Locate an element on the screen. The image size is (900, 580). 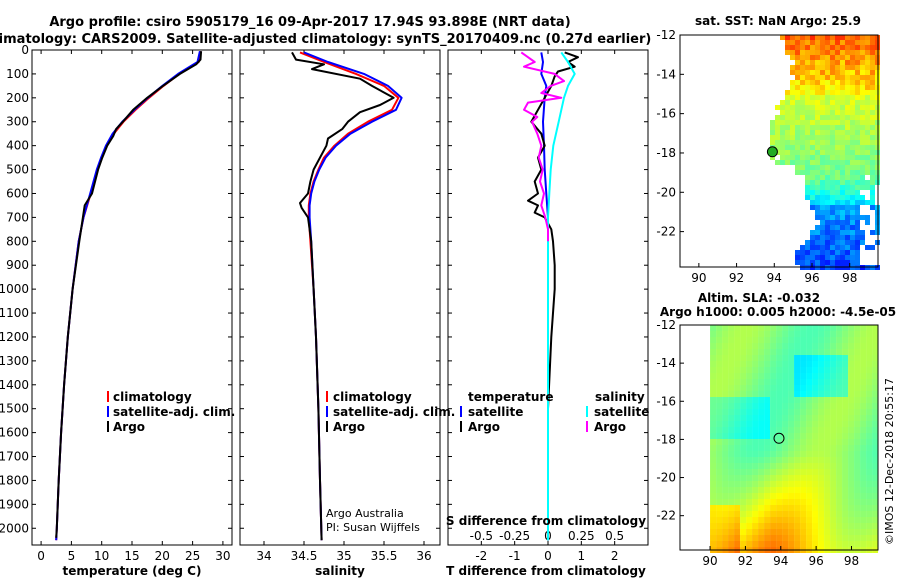
footer-timestamp: ©IMOS 12-Dec-2018 20:55:17 is located at coordinates (889, 461).